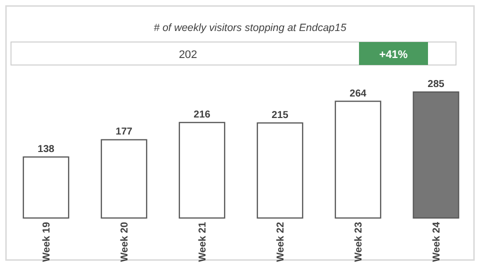 This screenshot has width=480, height=268. I want to click on x-tick-label: Week 21, so click(203, 242).